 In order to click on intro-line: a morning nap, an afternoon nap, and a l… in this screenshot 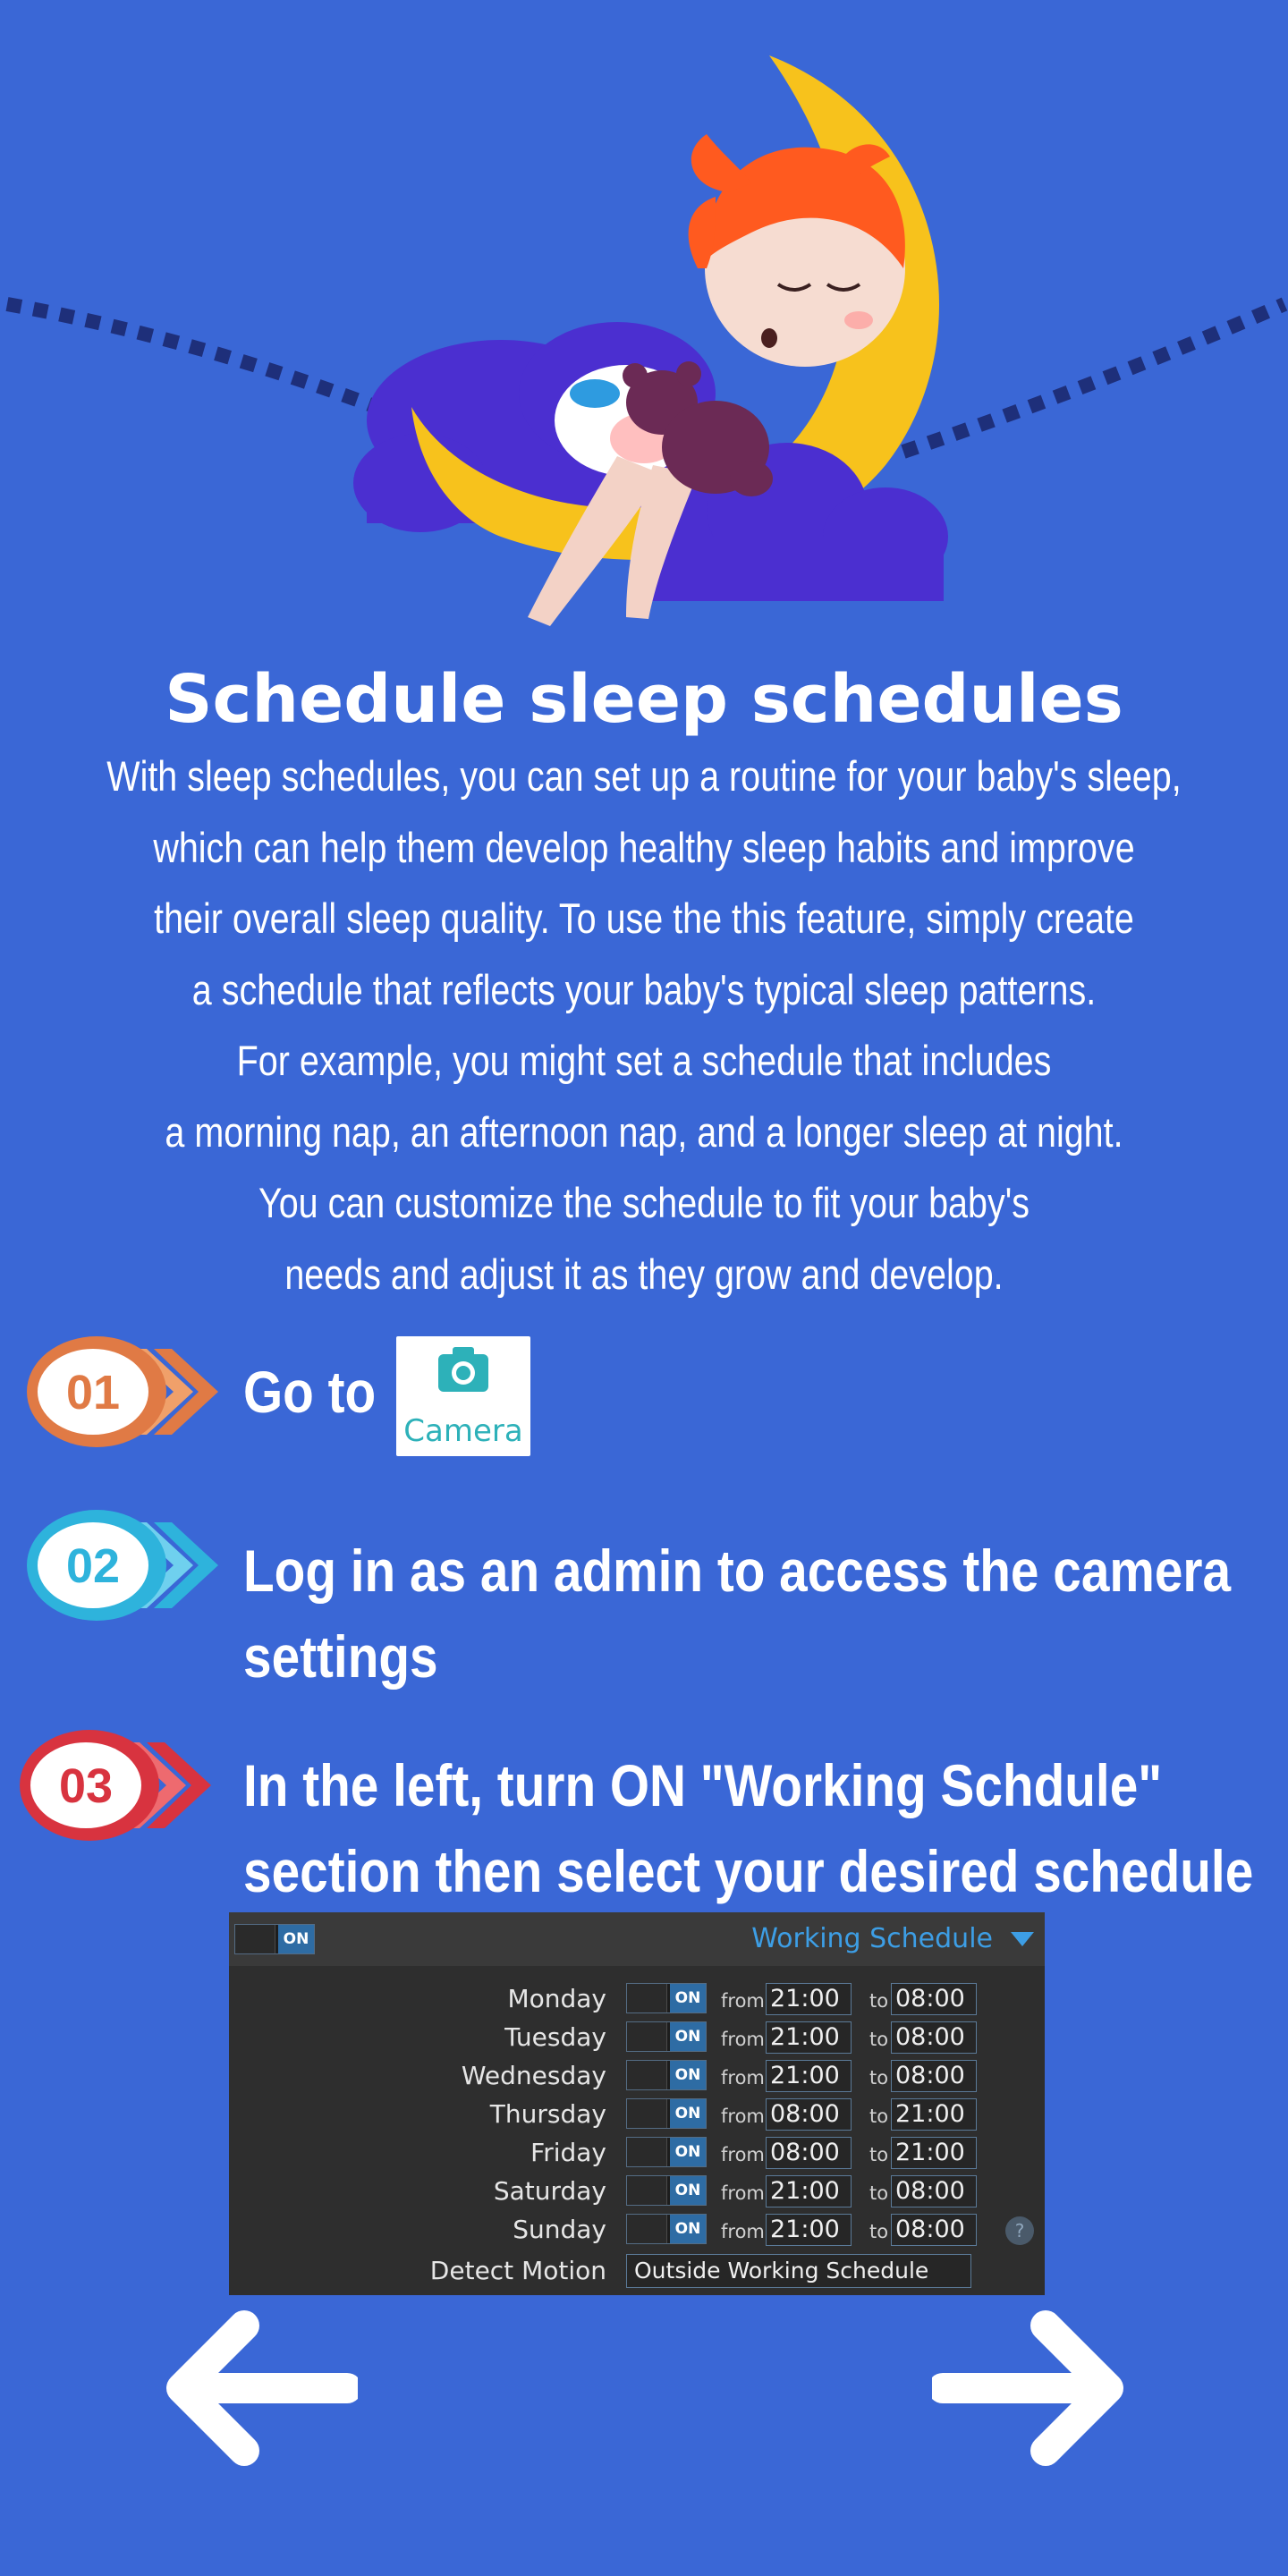, I will do `click(644, 1131)`.